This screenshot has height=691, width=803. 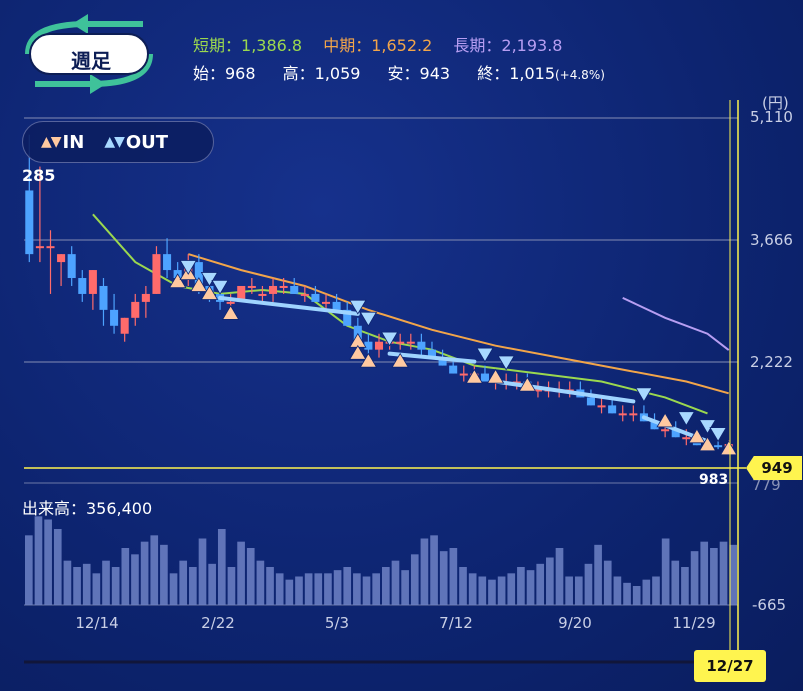 What do you see at coordinates (224, 73) in the screenshot?
I see `ohlc-open: 始：968` at bounding box center [224, 73].